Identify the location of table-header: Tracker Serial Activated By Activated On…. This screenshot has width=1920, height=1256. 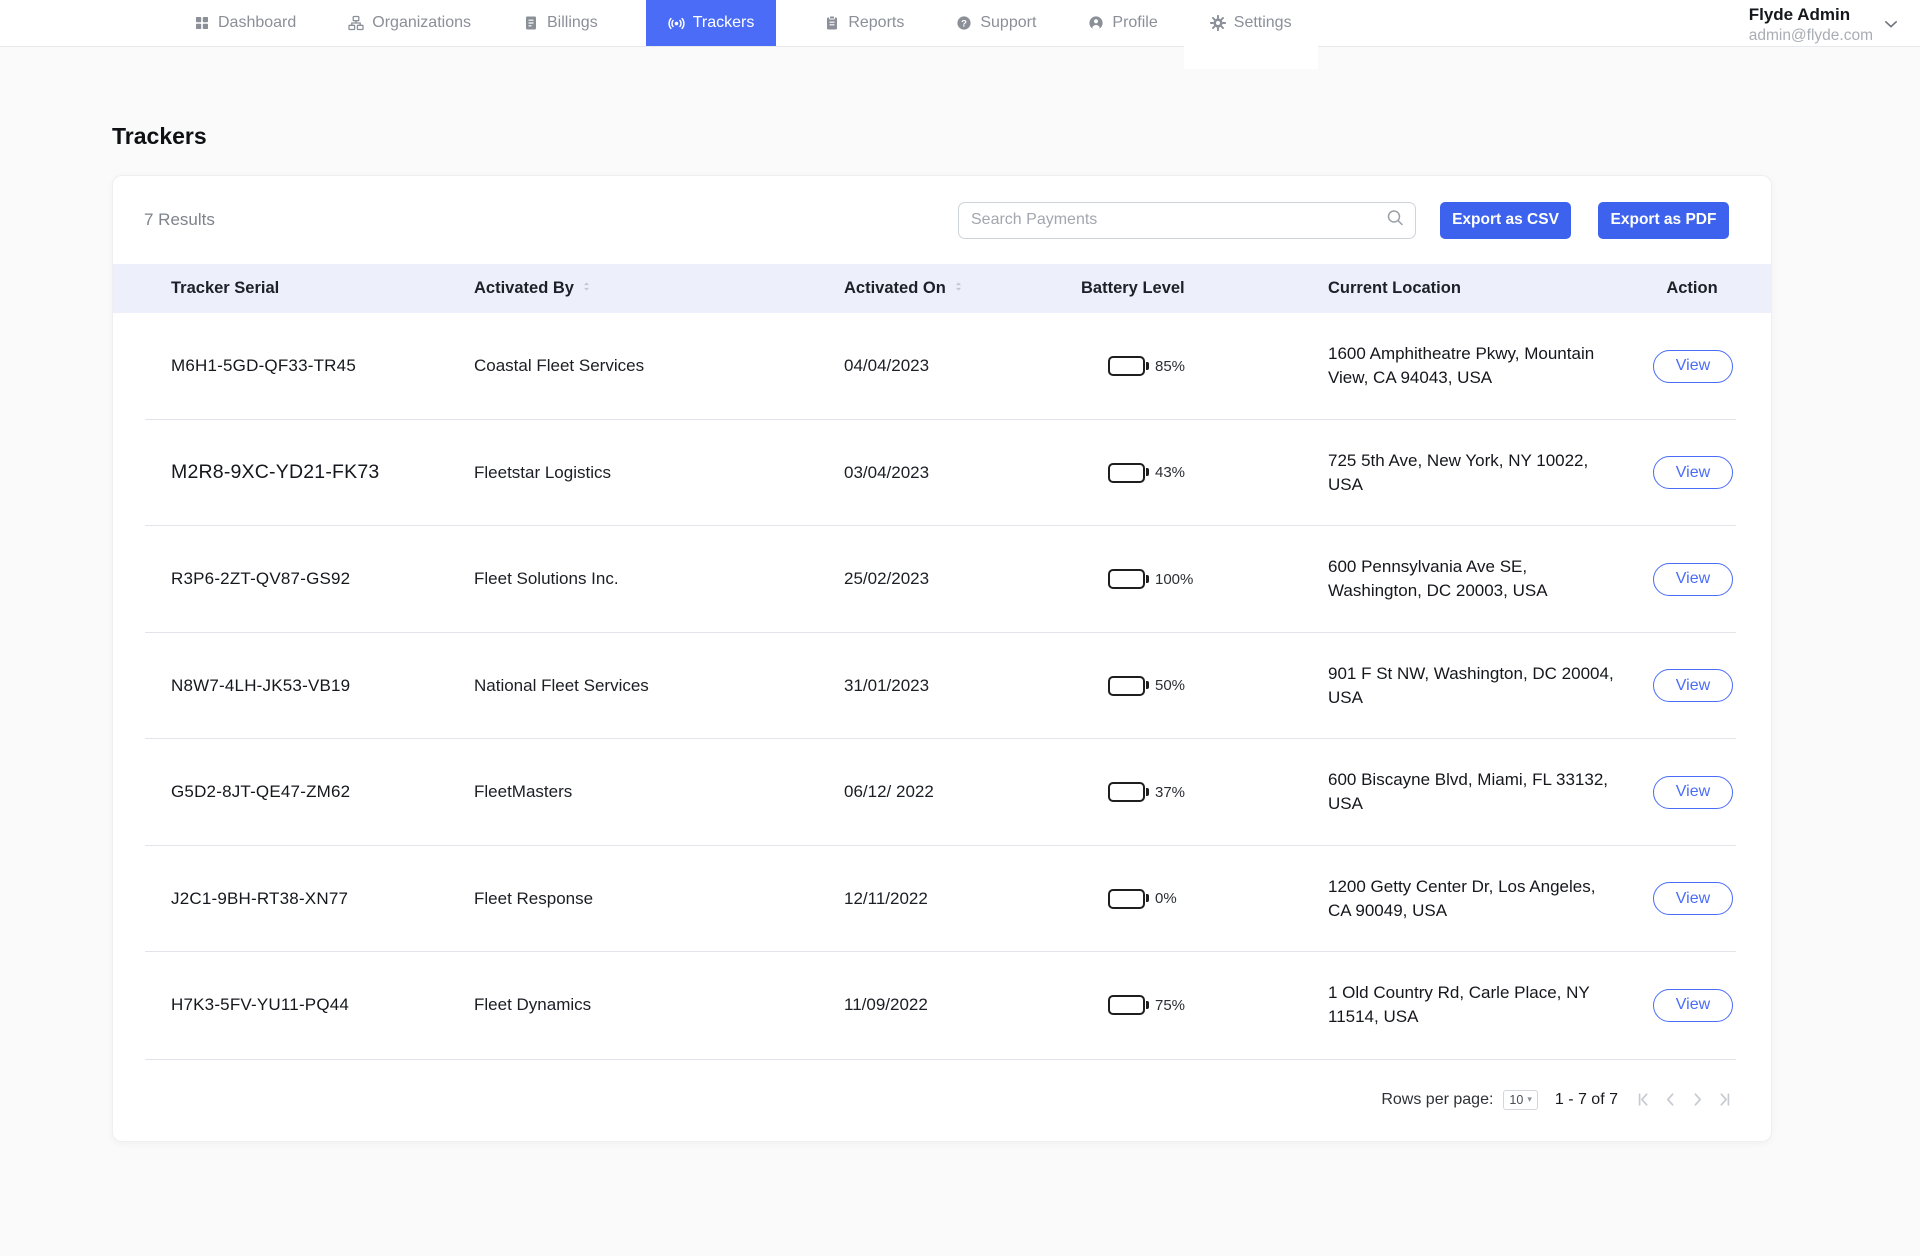
(942, 288).